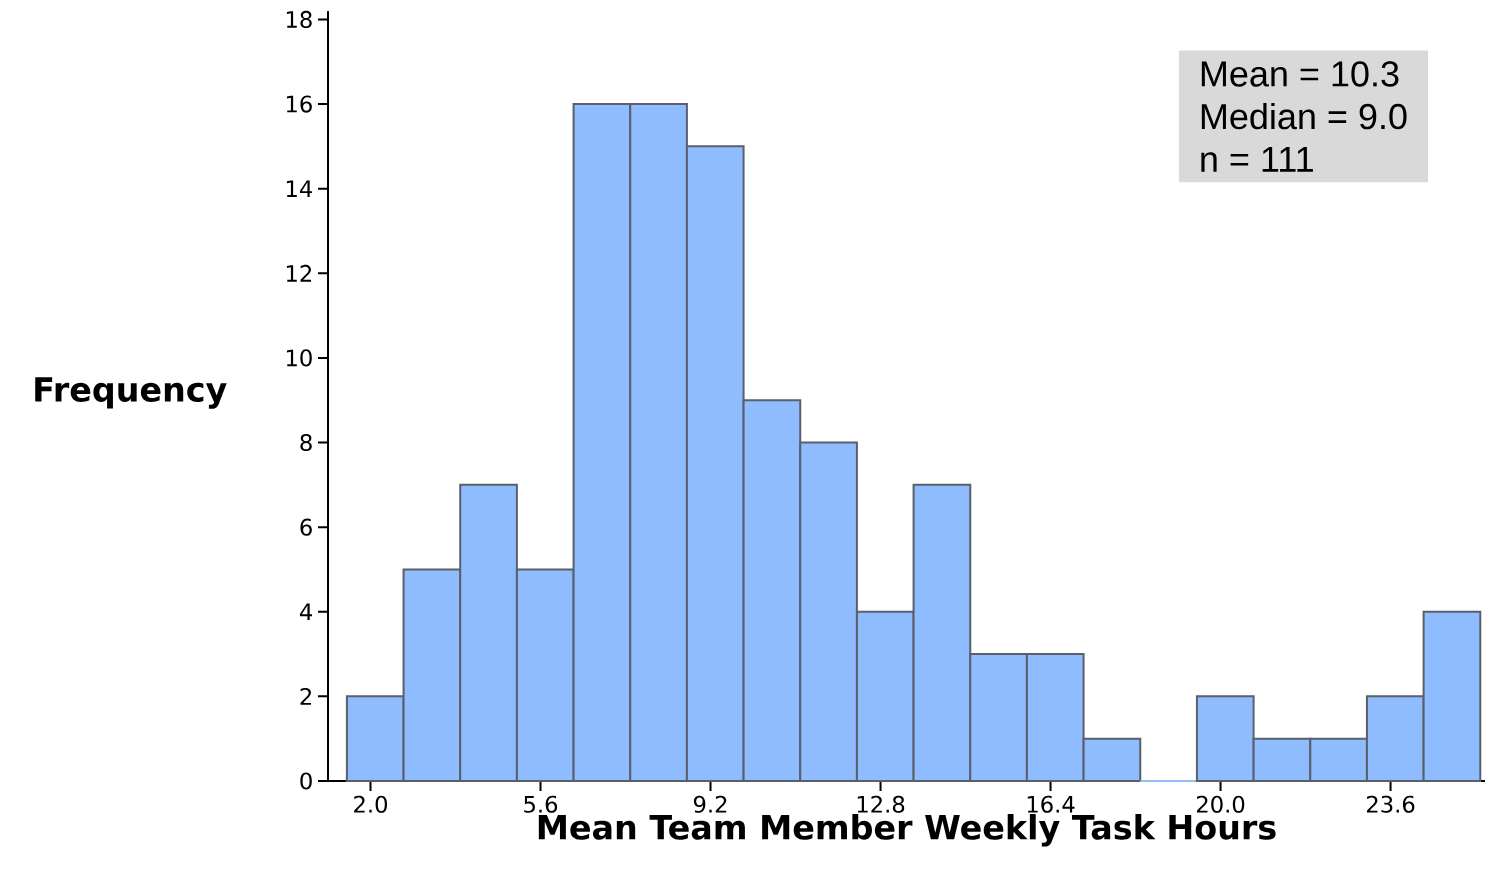 This screenshot has width=1485, height=892. Describe the element at coordinates (299, 358) in the screenshot. I see `y-tick-label: 10` at that location.